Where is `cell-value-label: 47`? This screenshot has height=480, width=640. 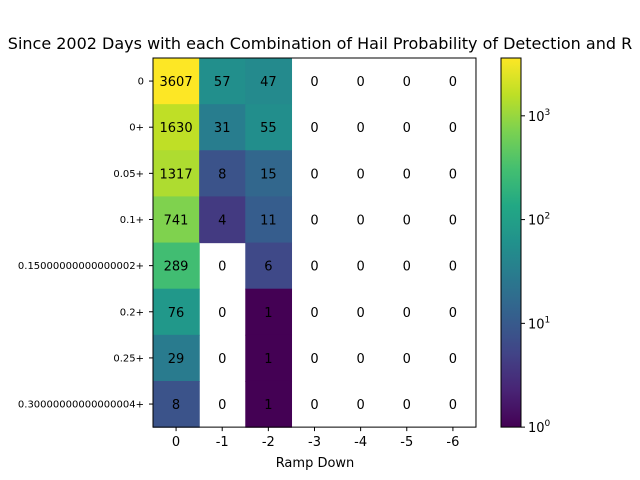
cell-value-label: 47 is located at coordinates (268, 82).